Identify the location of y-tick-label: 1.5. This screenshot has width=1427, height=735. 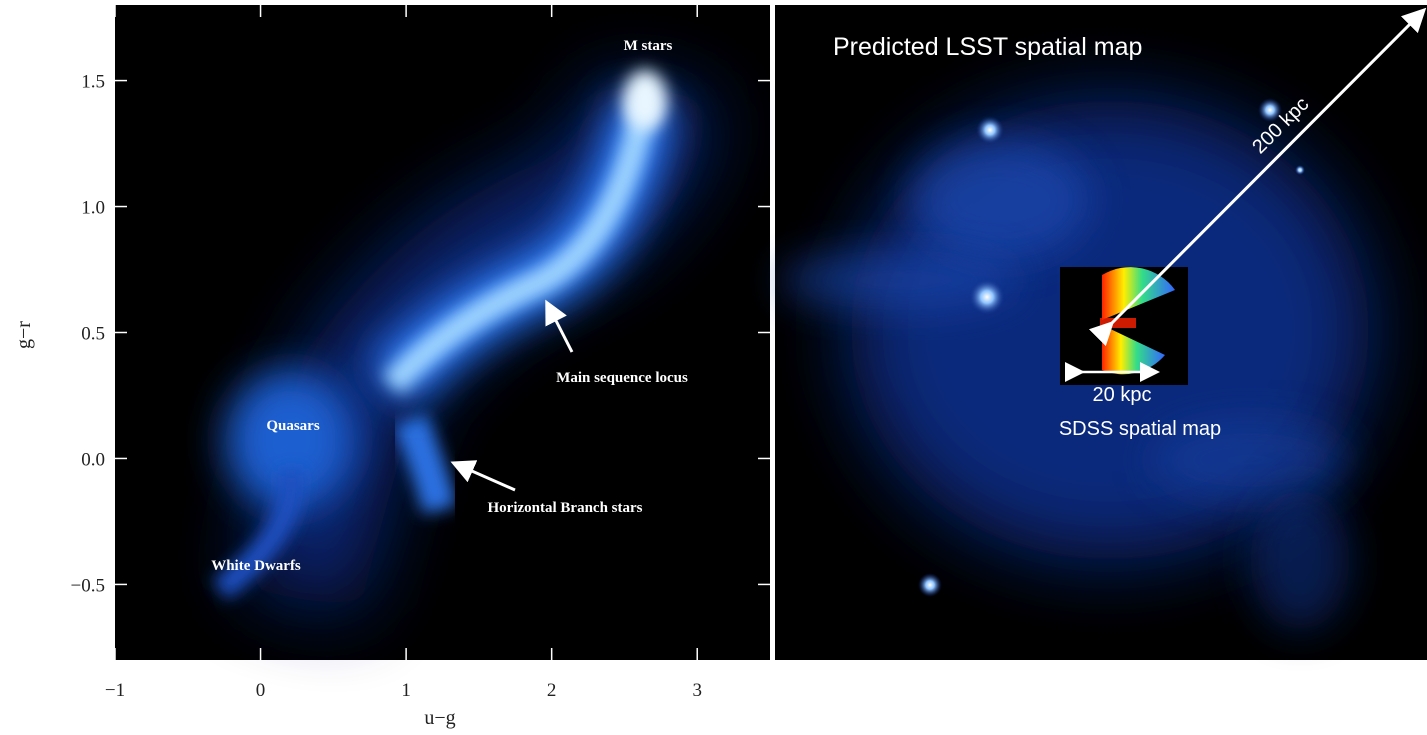
(93, 82).